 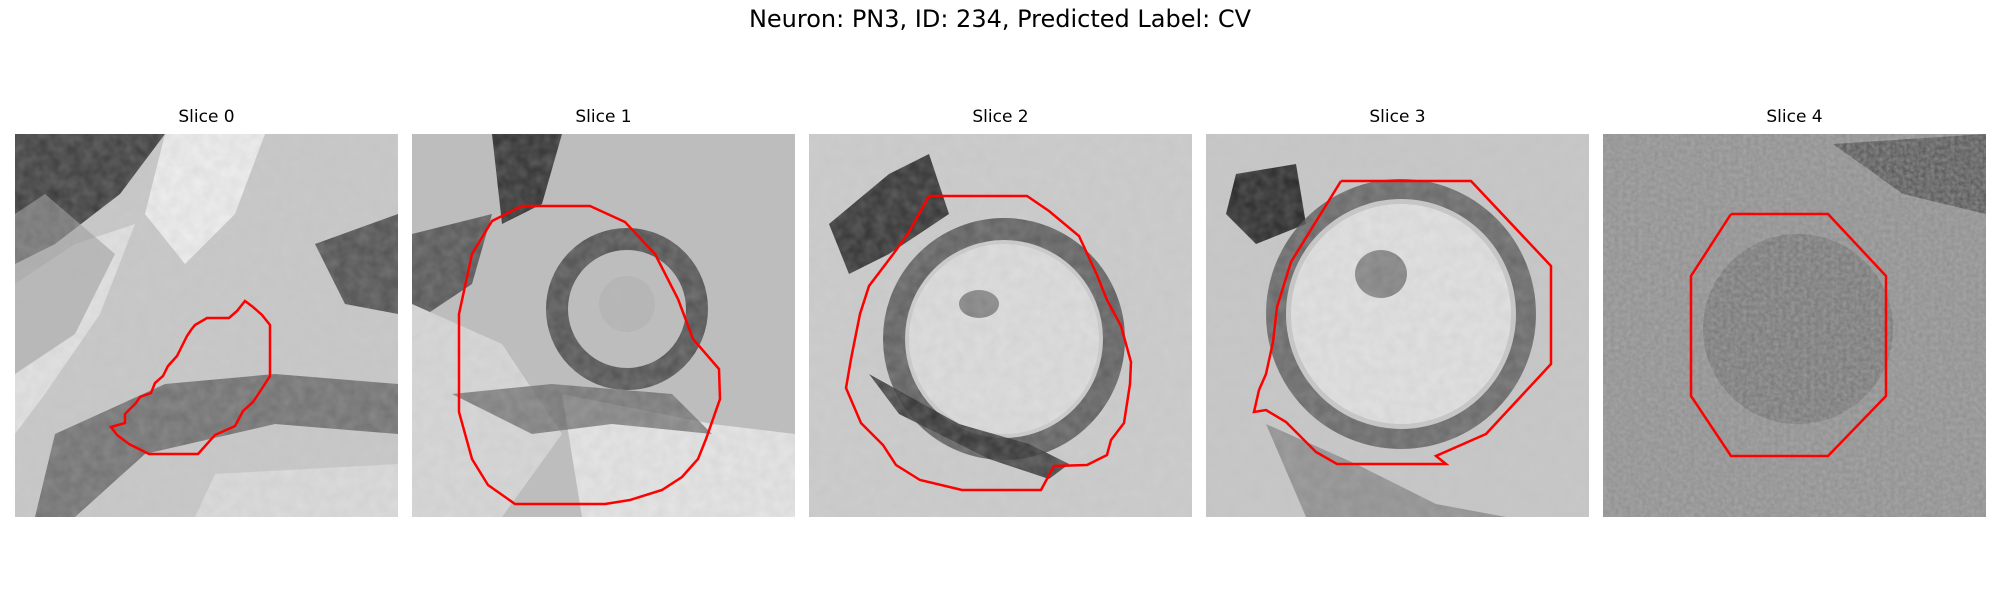 I want to click on slice-title-1: Slice 1, so click(x=603, y=117).